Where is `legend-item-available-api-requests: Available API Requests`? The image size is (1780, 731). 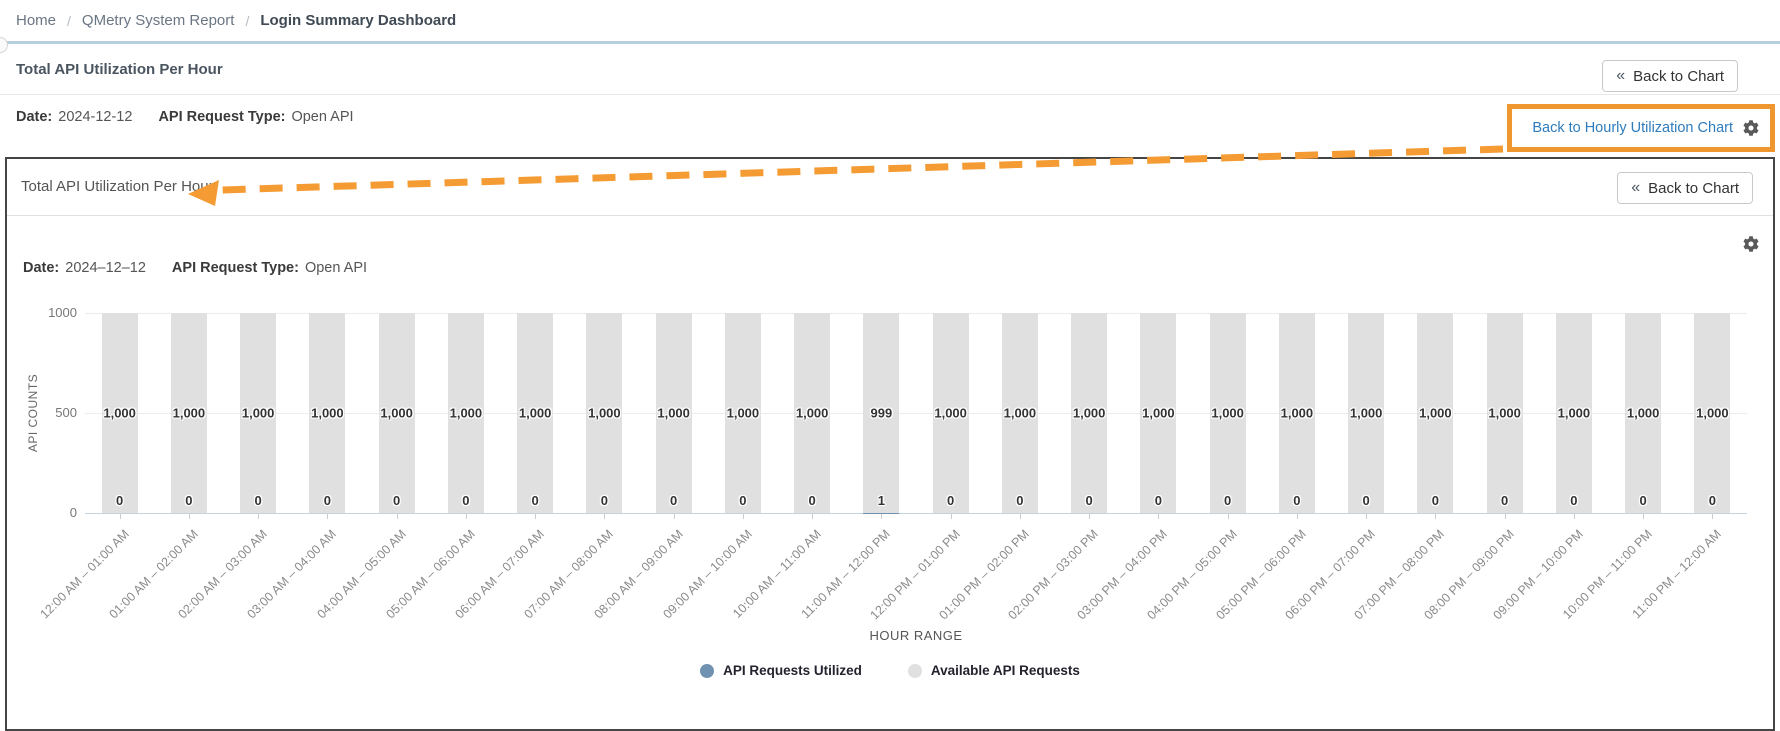
legend-item-available-api-requests: Available API Requests is located at coordinates (993, 670).